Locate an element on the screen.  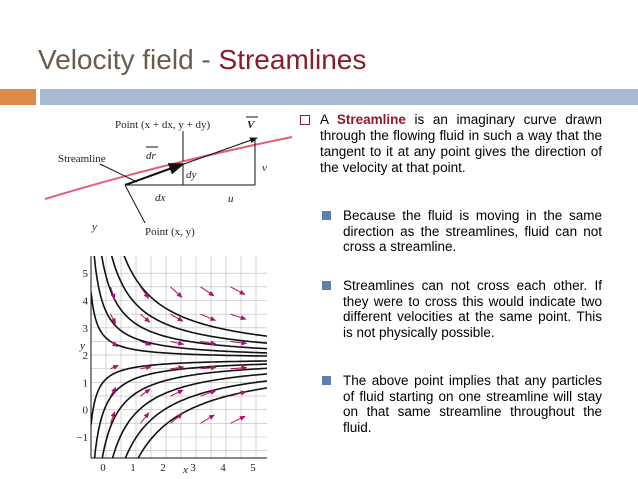
y-tick-label: 0 is located at coordinates (86, 411).